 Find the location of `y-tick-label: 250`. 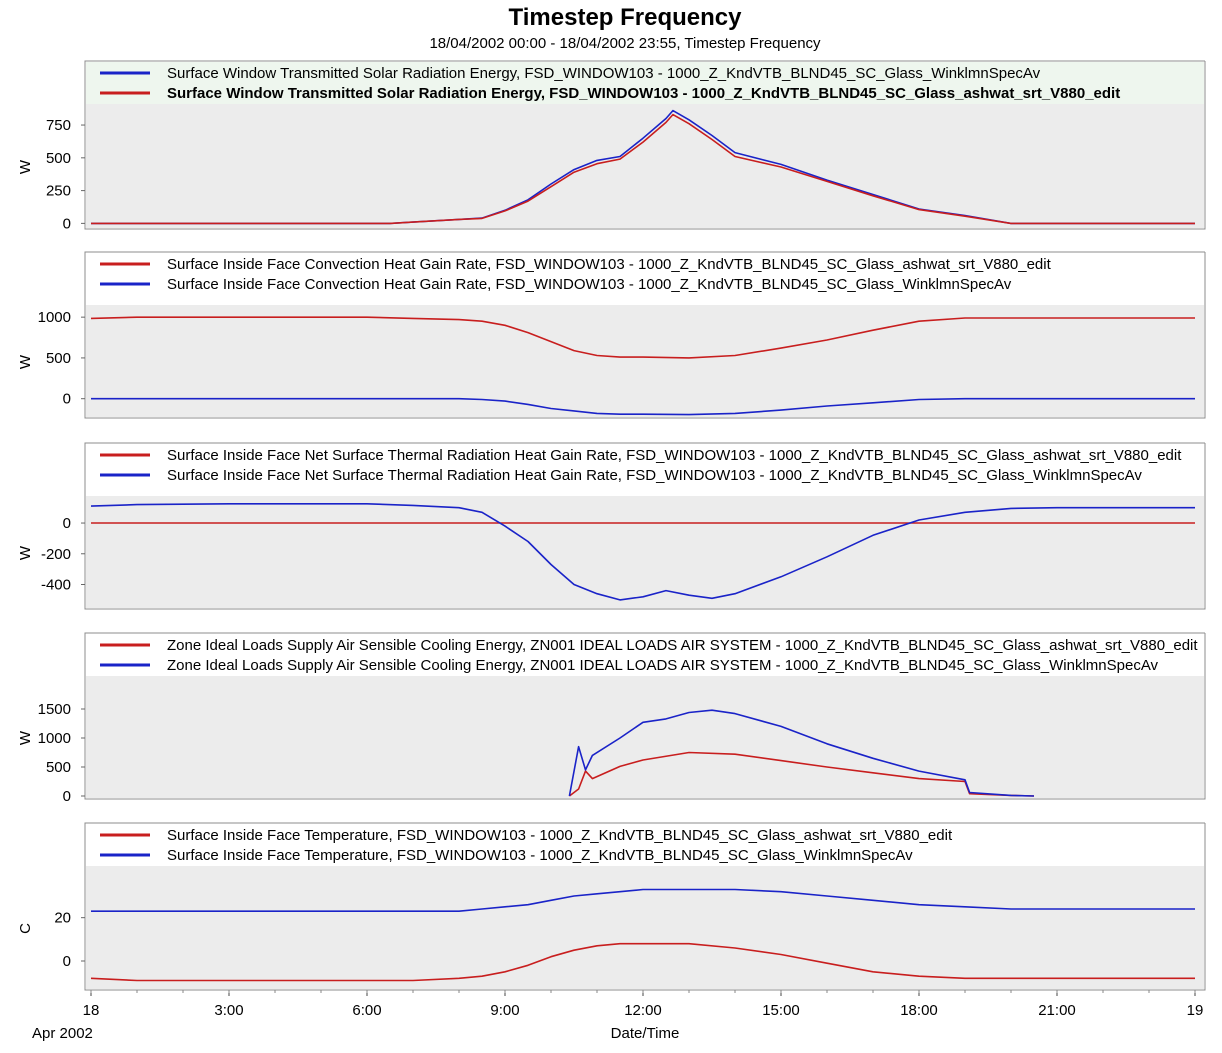

y-tick-label: 250 is located at coordinates (58, 191).